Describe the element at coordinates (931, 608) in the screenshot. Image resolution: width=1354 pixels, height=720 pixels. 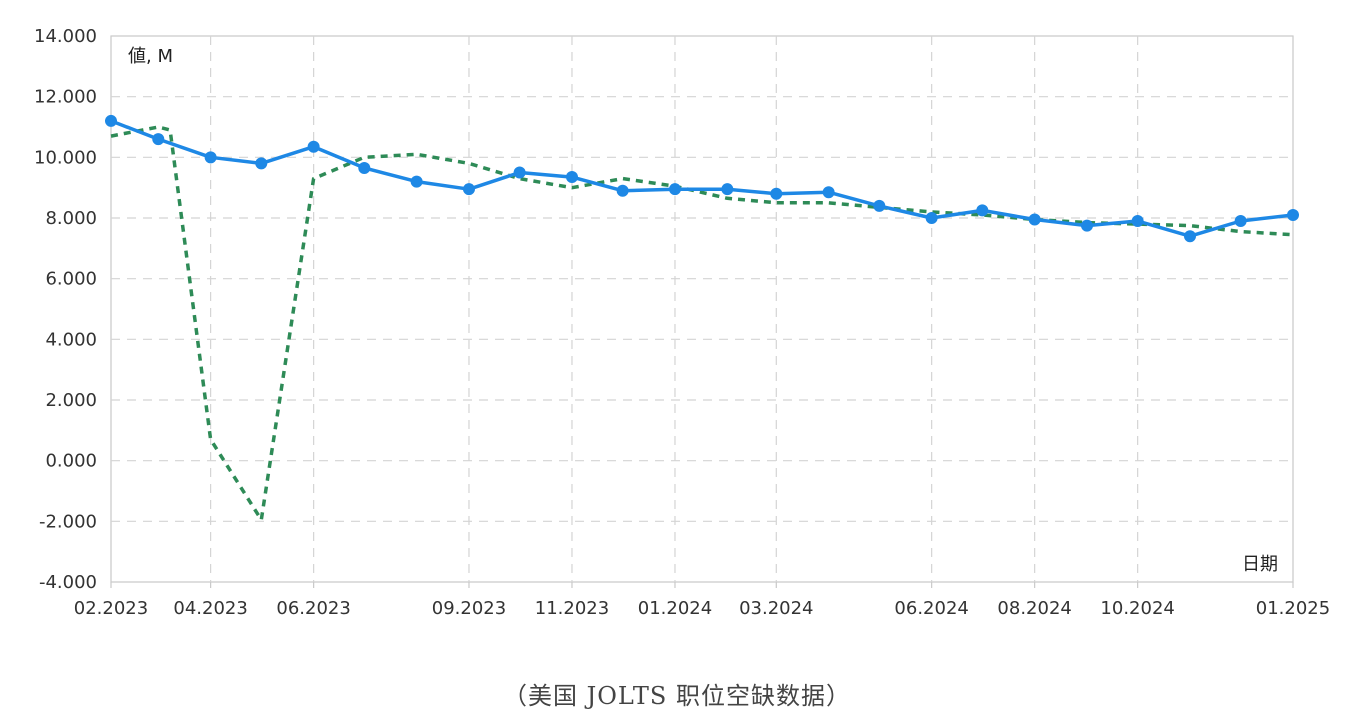
I see `x-tick-label: 06.2024` at that location.